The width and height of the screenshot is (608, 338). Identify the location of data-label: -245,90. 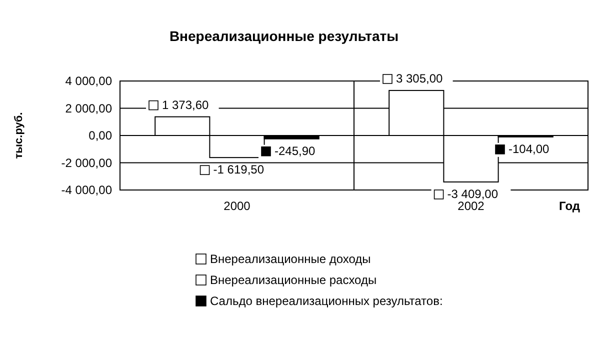
(295, 151).